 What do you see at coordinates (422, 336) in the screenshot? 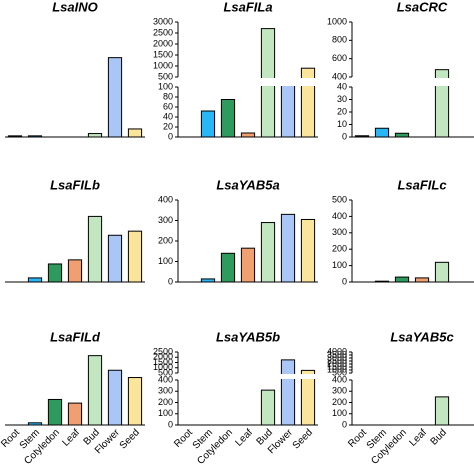
I see `panel-title: LsaYAB5c` at bounding box center [422, 336].